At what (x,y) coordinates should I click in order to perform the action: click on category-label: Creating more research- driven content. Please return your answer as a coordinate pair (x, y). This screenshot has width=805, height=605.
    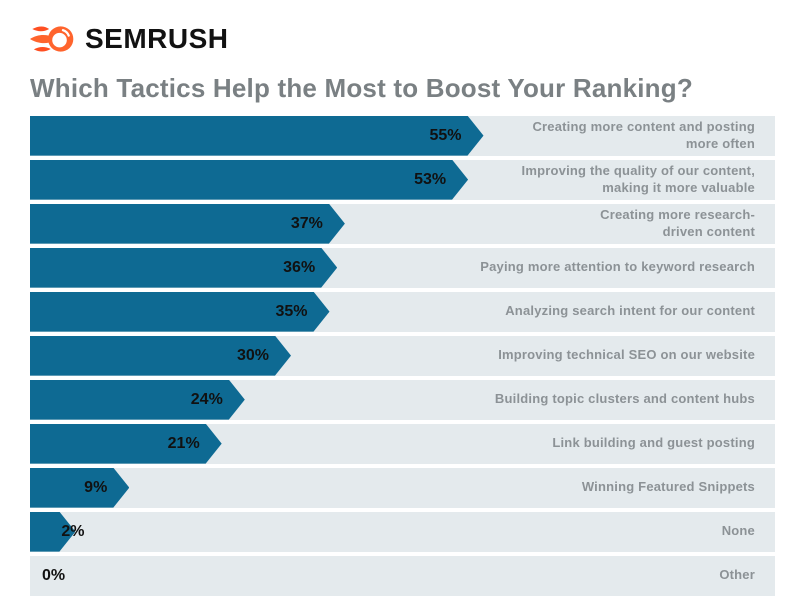
    Looking at the image, I should click on (677, 222).